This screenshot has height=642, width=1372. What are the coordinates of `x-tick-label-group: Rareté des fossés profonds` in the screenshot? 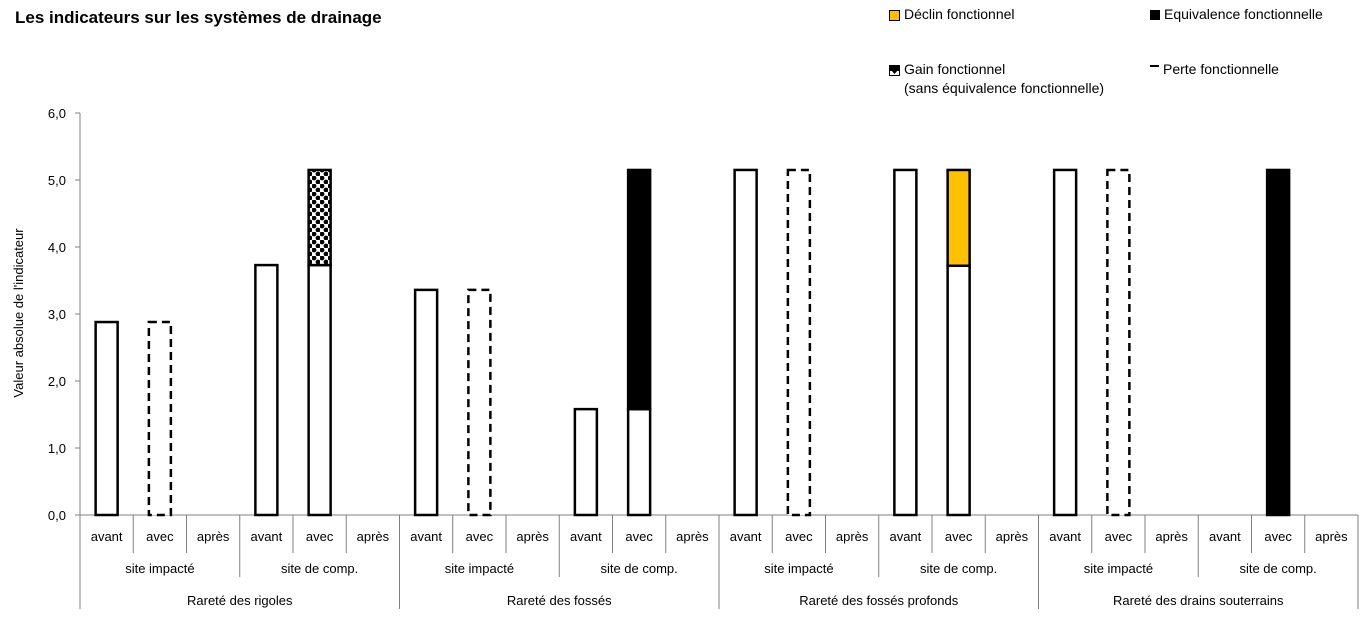 It's located at (878, 600).